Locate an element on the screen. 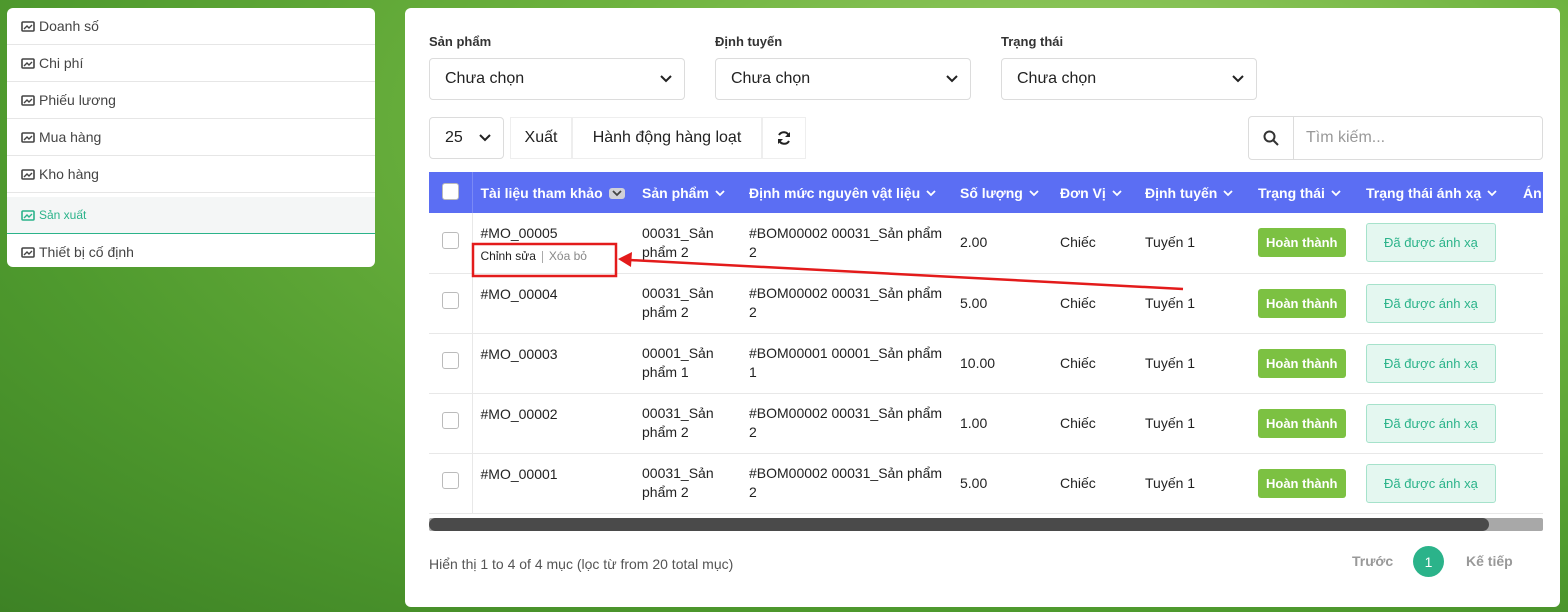  menu-item: Thiết bị cố định is located at coordinates (191, 250).